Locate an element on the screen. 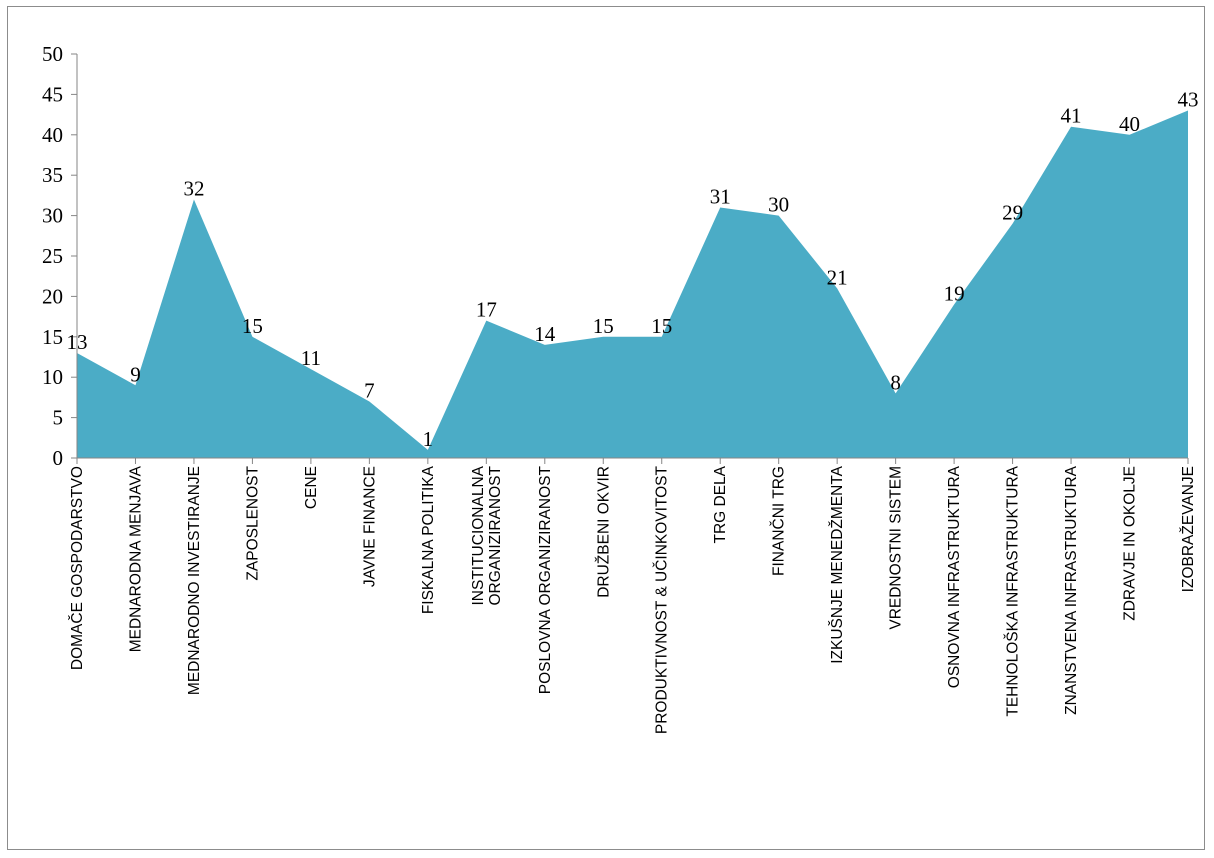 The width and height of the screenshot is (1214, 858). data-label: 9 is located at coordinates (135, 374).